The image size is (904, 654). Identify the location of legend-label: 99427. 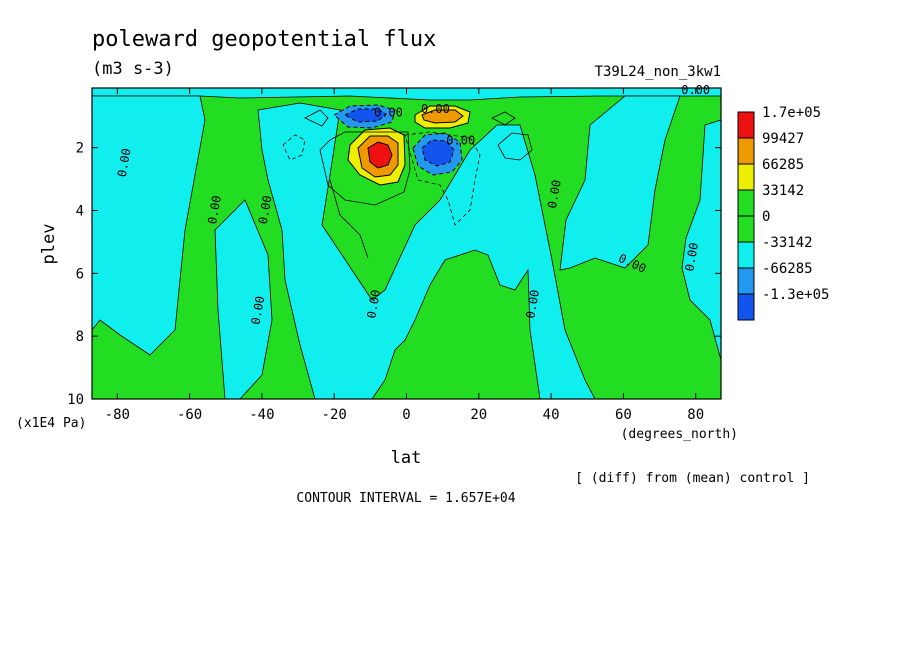
(783, 139).